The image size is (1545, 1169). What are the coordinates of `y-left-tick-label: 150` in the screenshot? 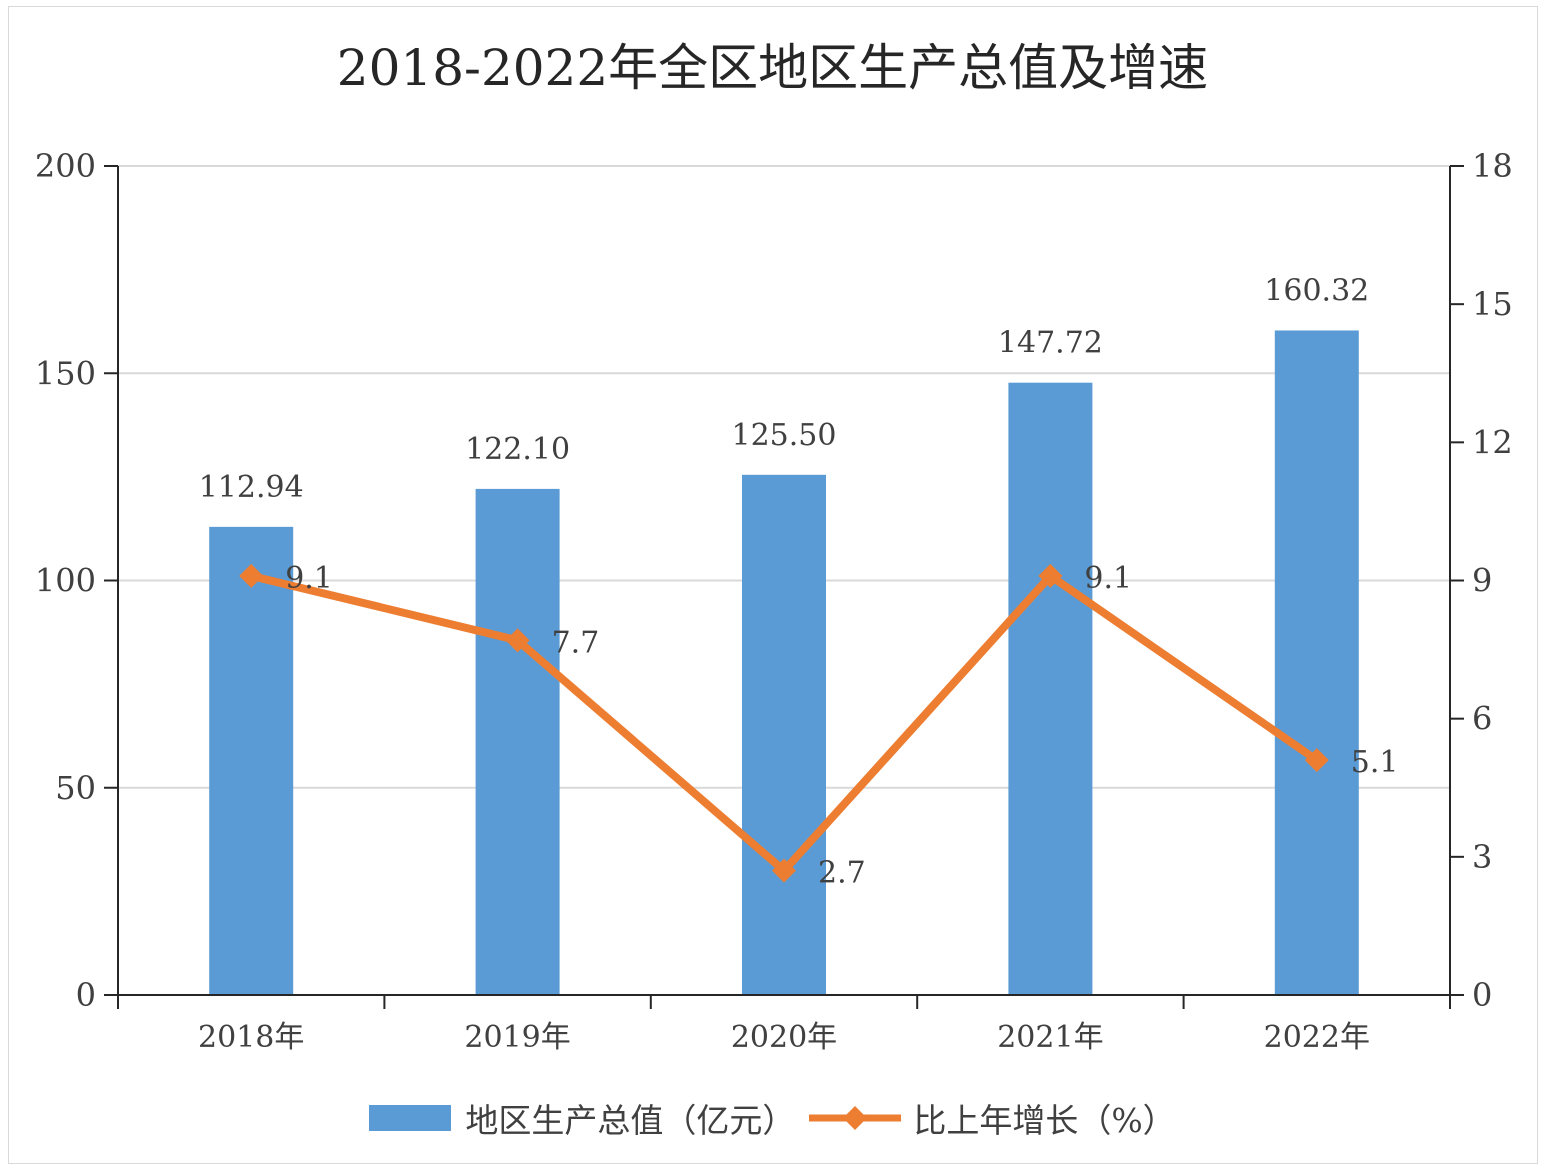 It's located at (65, 373).